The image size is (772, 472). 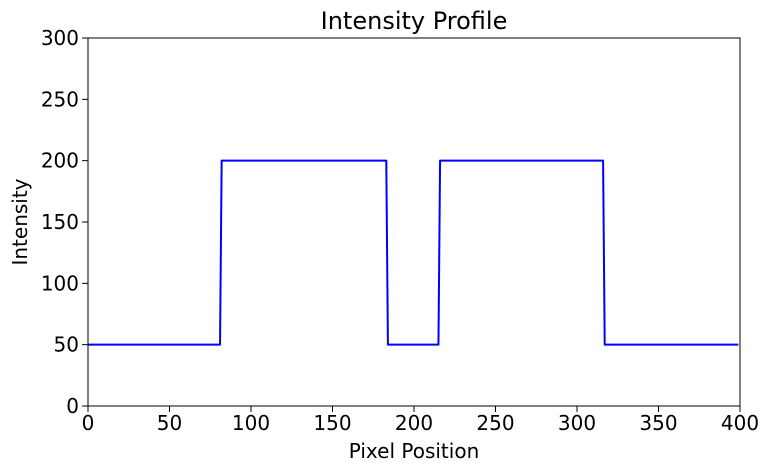 I want to click on y-tick-label: 0, so click(x=72, y=406).